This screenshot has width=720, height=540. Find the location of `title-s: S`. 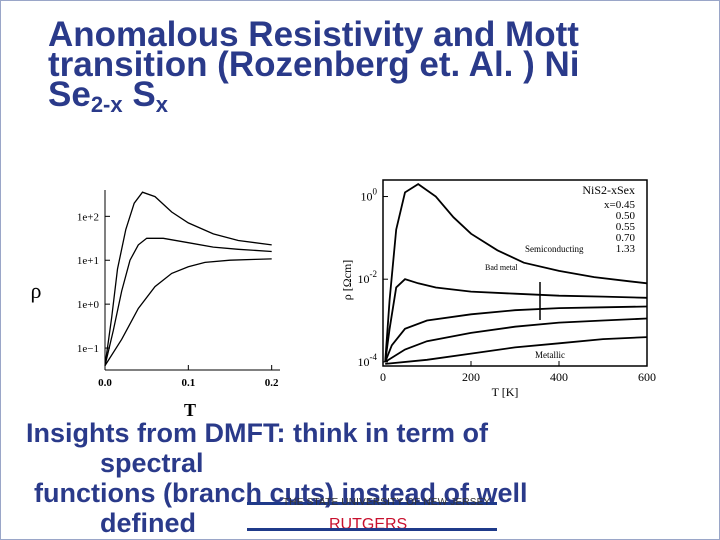

title-s: S is located at coordinates (139, 94).